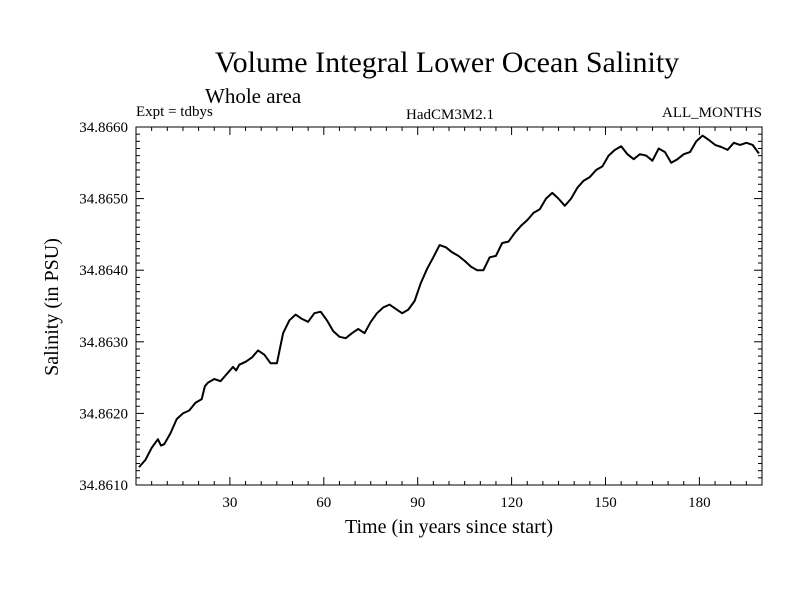 This screenshot has width=800, height=600. Describe the element at coordinates (449, 527) in the screenshot. I see `x-axis-label: Time (in years since start)` at that location.